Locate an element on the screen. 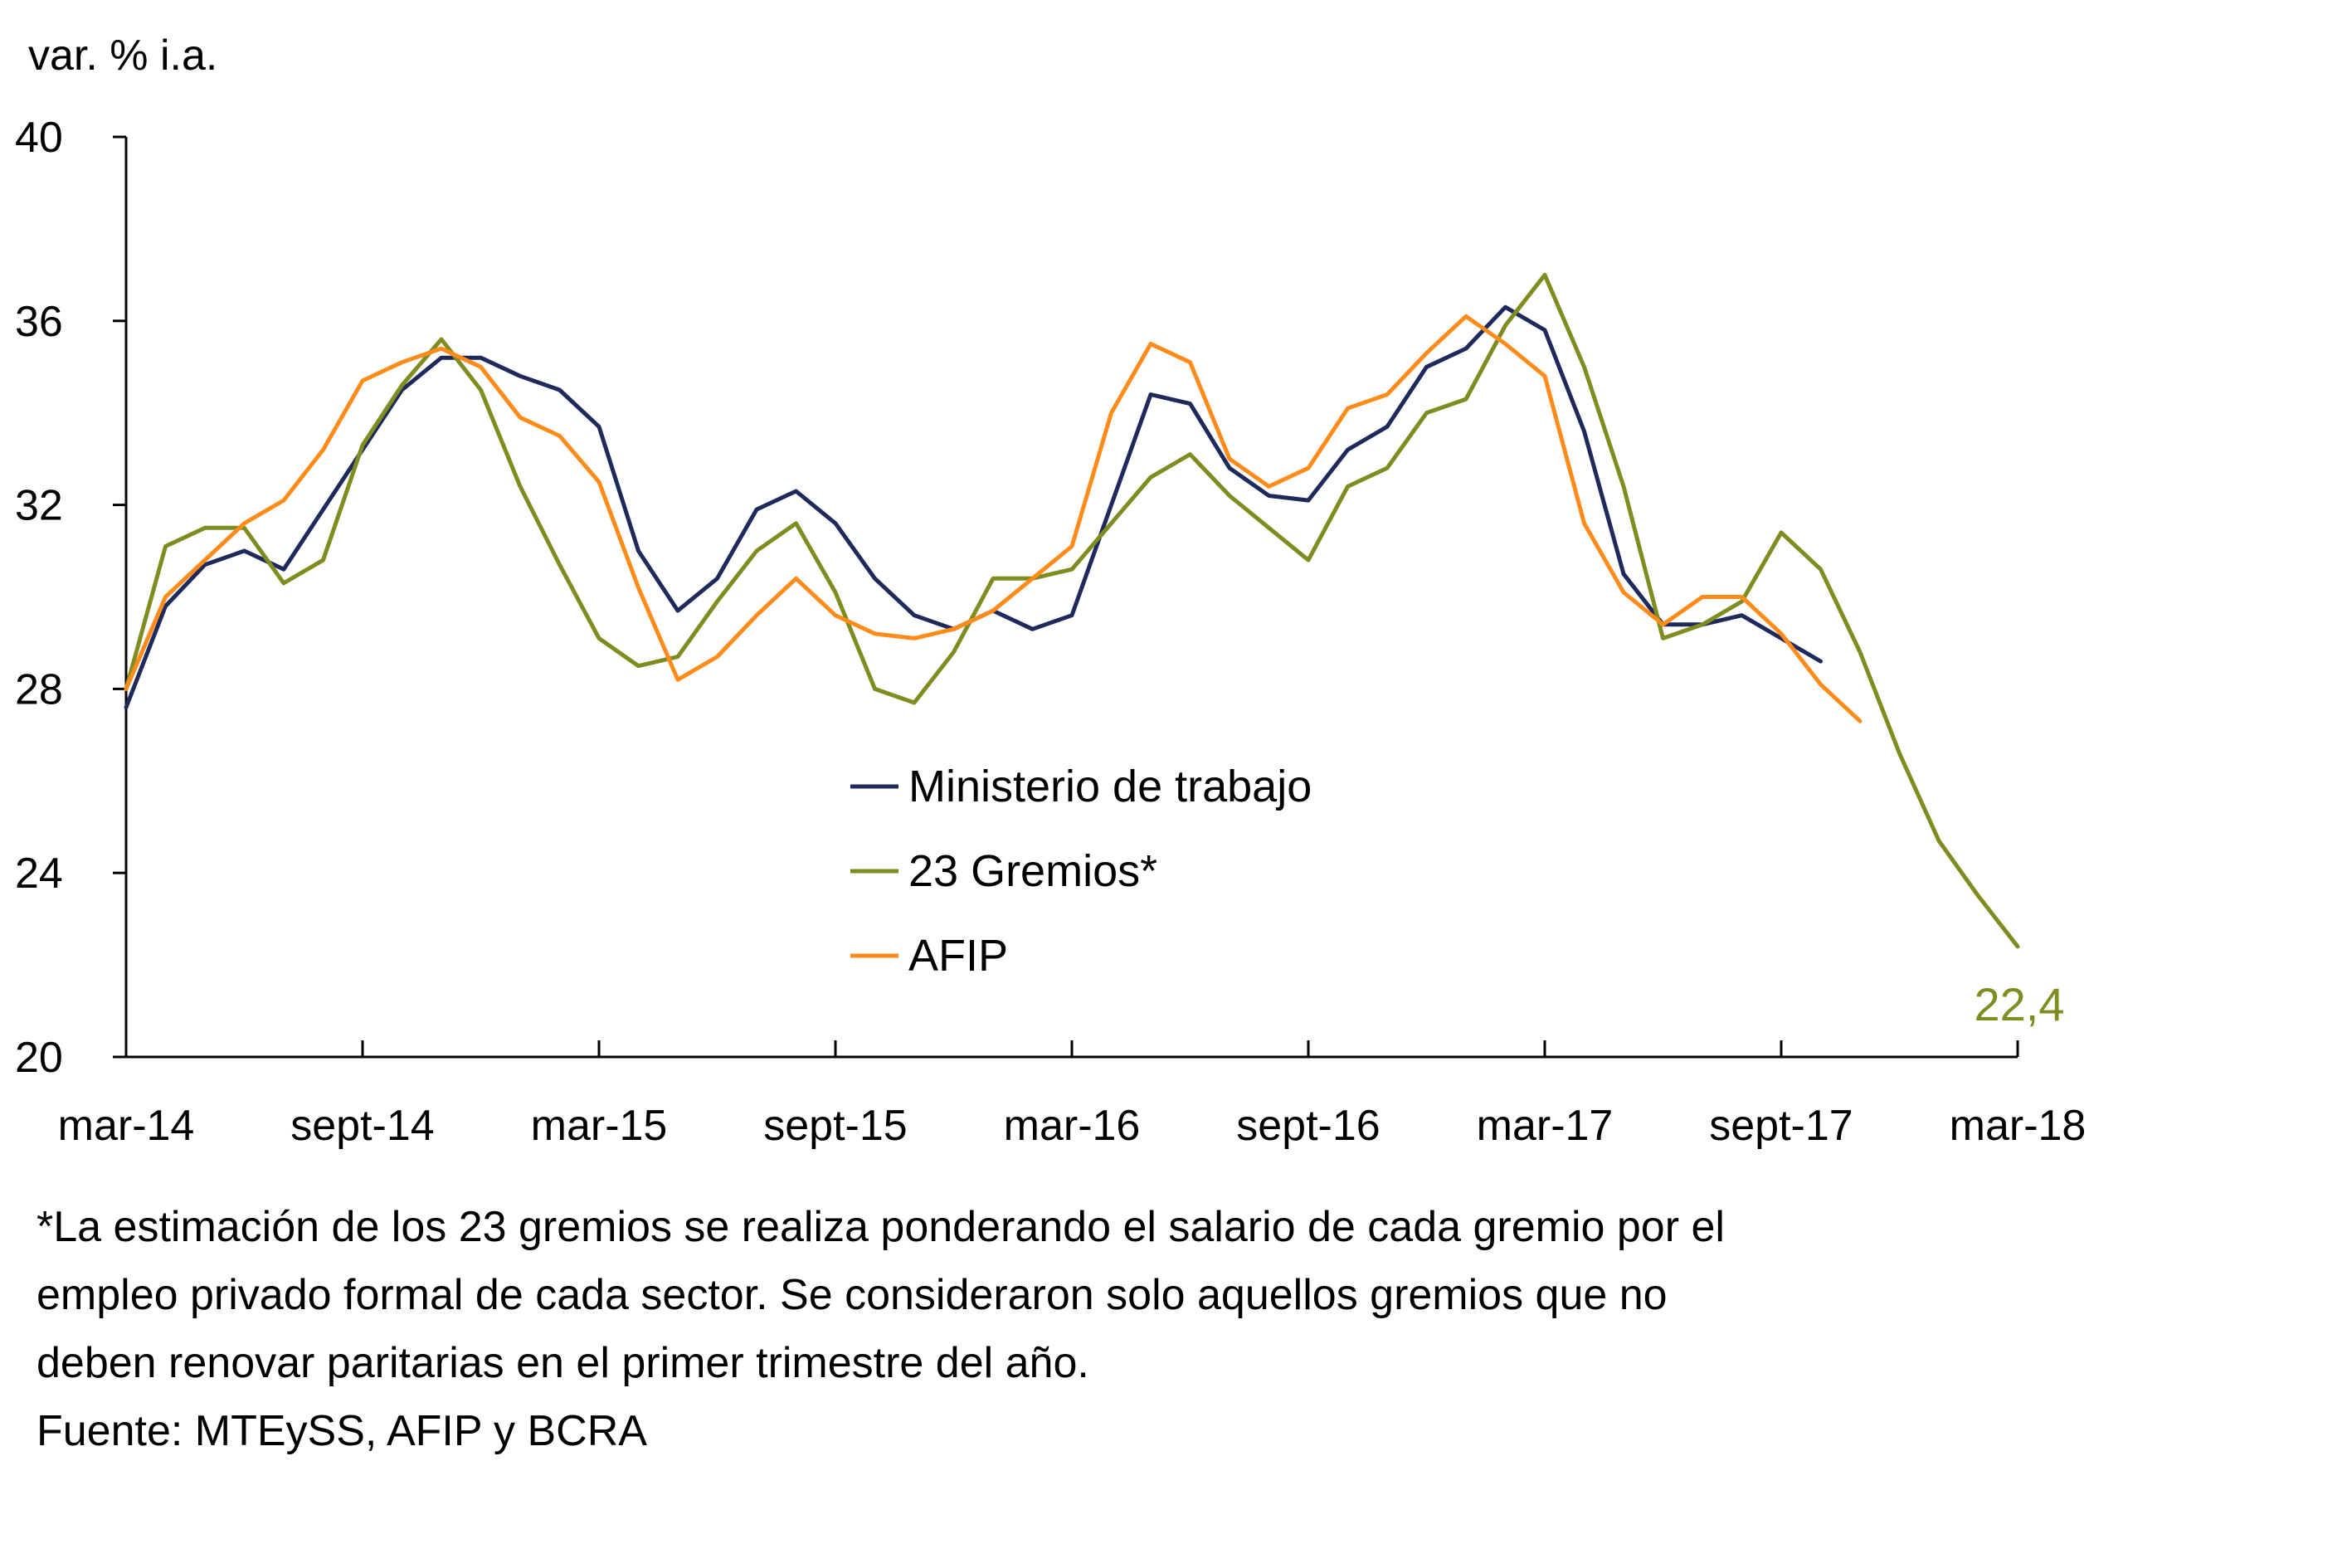 Image resolution: width=2352 pixels, height=1568 pixels. y-tick-label-20: 20 is located at coordinates (39, 1058).